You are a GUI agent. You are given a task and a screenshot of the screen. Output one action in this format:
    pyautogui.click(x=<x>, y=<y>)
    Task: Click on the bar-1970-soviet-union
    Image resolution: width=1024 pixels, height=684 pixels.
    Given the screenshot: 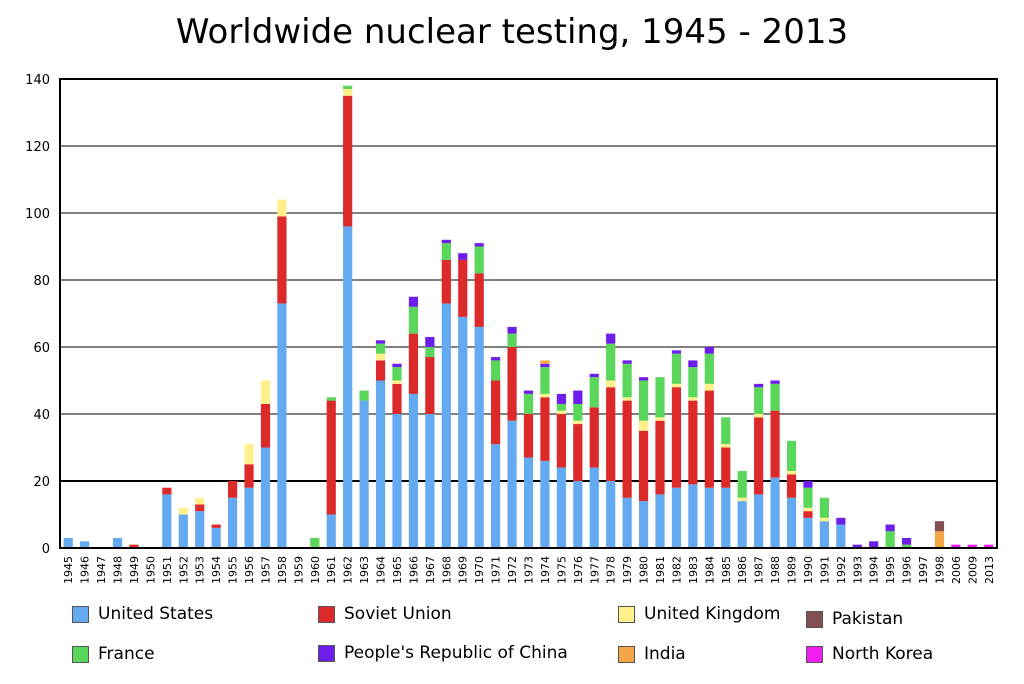 What is the action you would take?
    pyautogui.click(x=479, y=300)
    